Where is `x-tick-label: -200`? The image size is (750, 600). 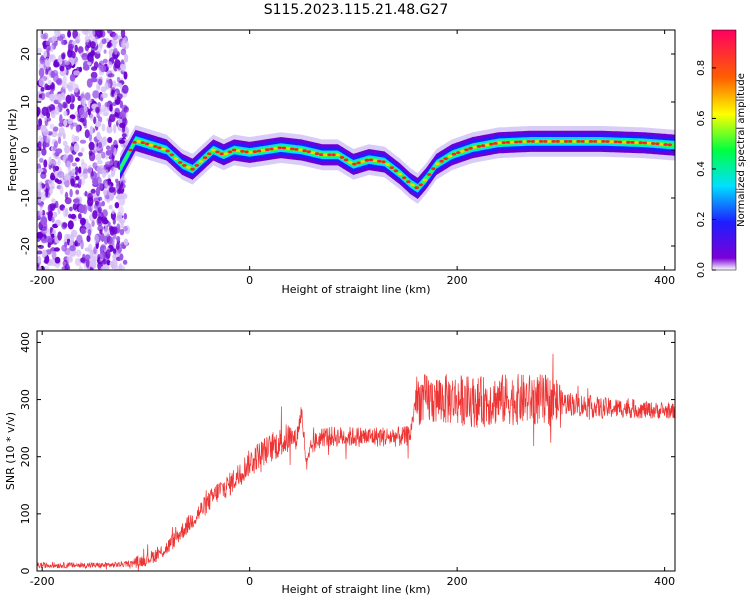 x-tick-label: -200 is located at coordinates (42, 280).